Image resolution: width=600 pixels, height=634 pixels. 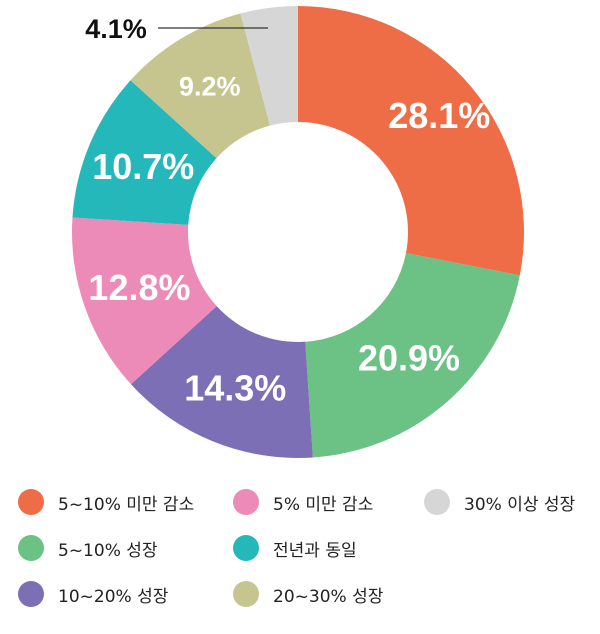 I want to click on slice-value-label: 12.8%, so click(x=139, y=287).